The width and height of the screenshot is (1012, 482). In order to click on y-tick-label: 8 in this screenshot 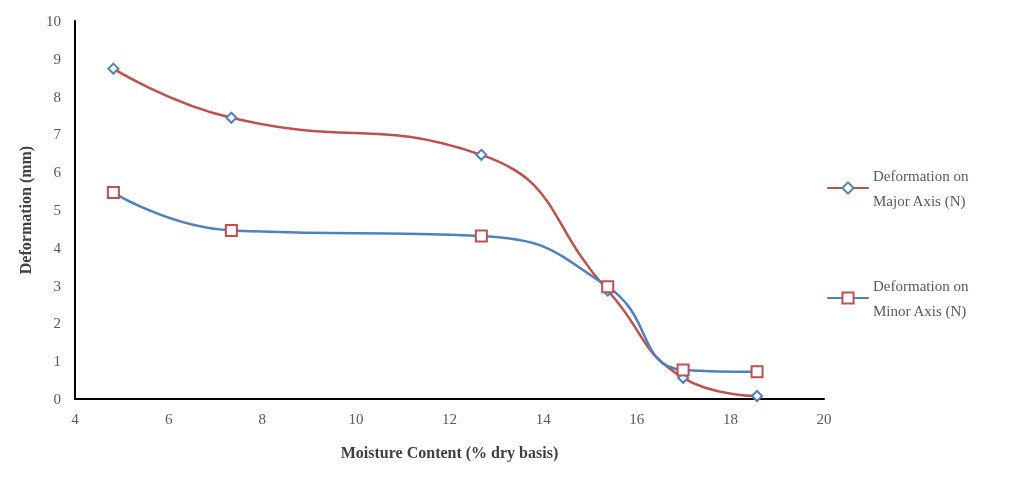, I will do `click(57, 96)`.